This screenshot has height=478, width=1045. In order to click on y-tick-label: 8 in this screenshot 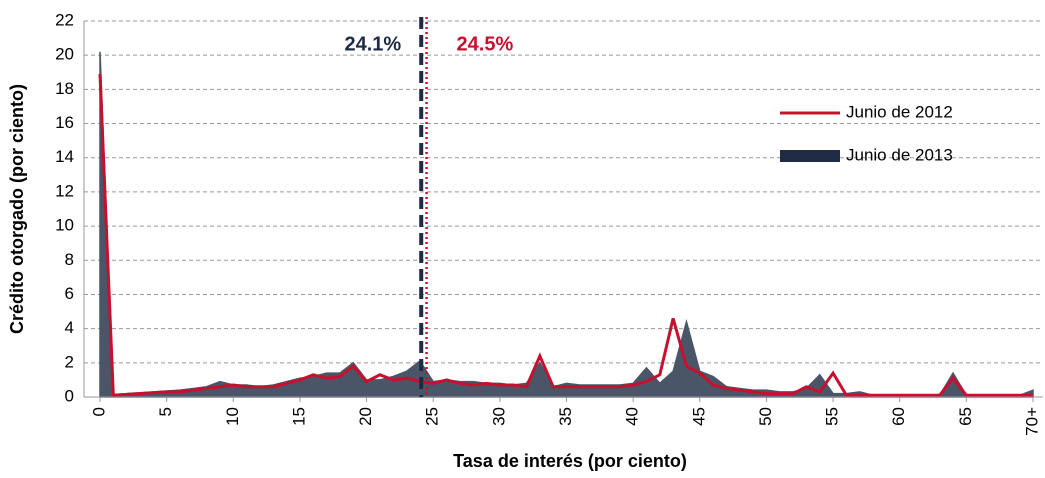, I will do `click(69, 259)`.